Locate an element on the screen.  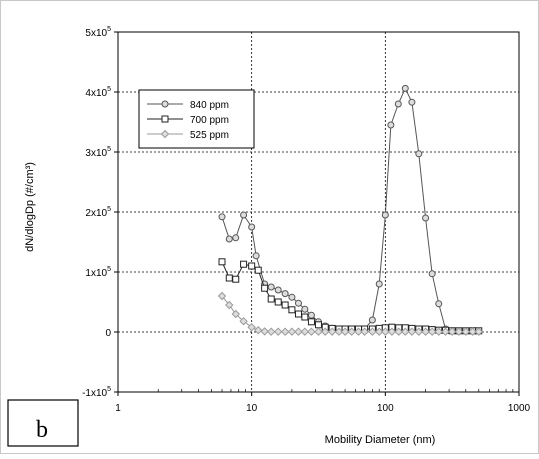
y-tick-mantissa: -1x10 is located at coordinates (94, 393).